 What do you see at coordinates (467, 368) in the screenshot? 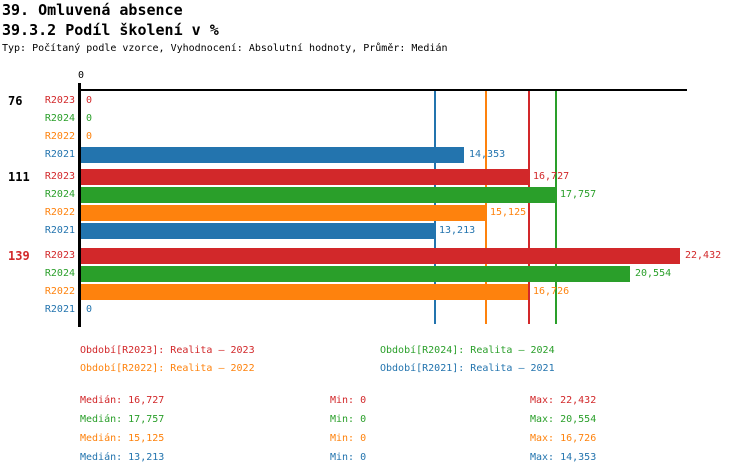
I see `legend-item-r2021: Období[R2021]: Realita – 2021` at bounding box center [467, 368].